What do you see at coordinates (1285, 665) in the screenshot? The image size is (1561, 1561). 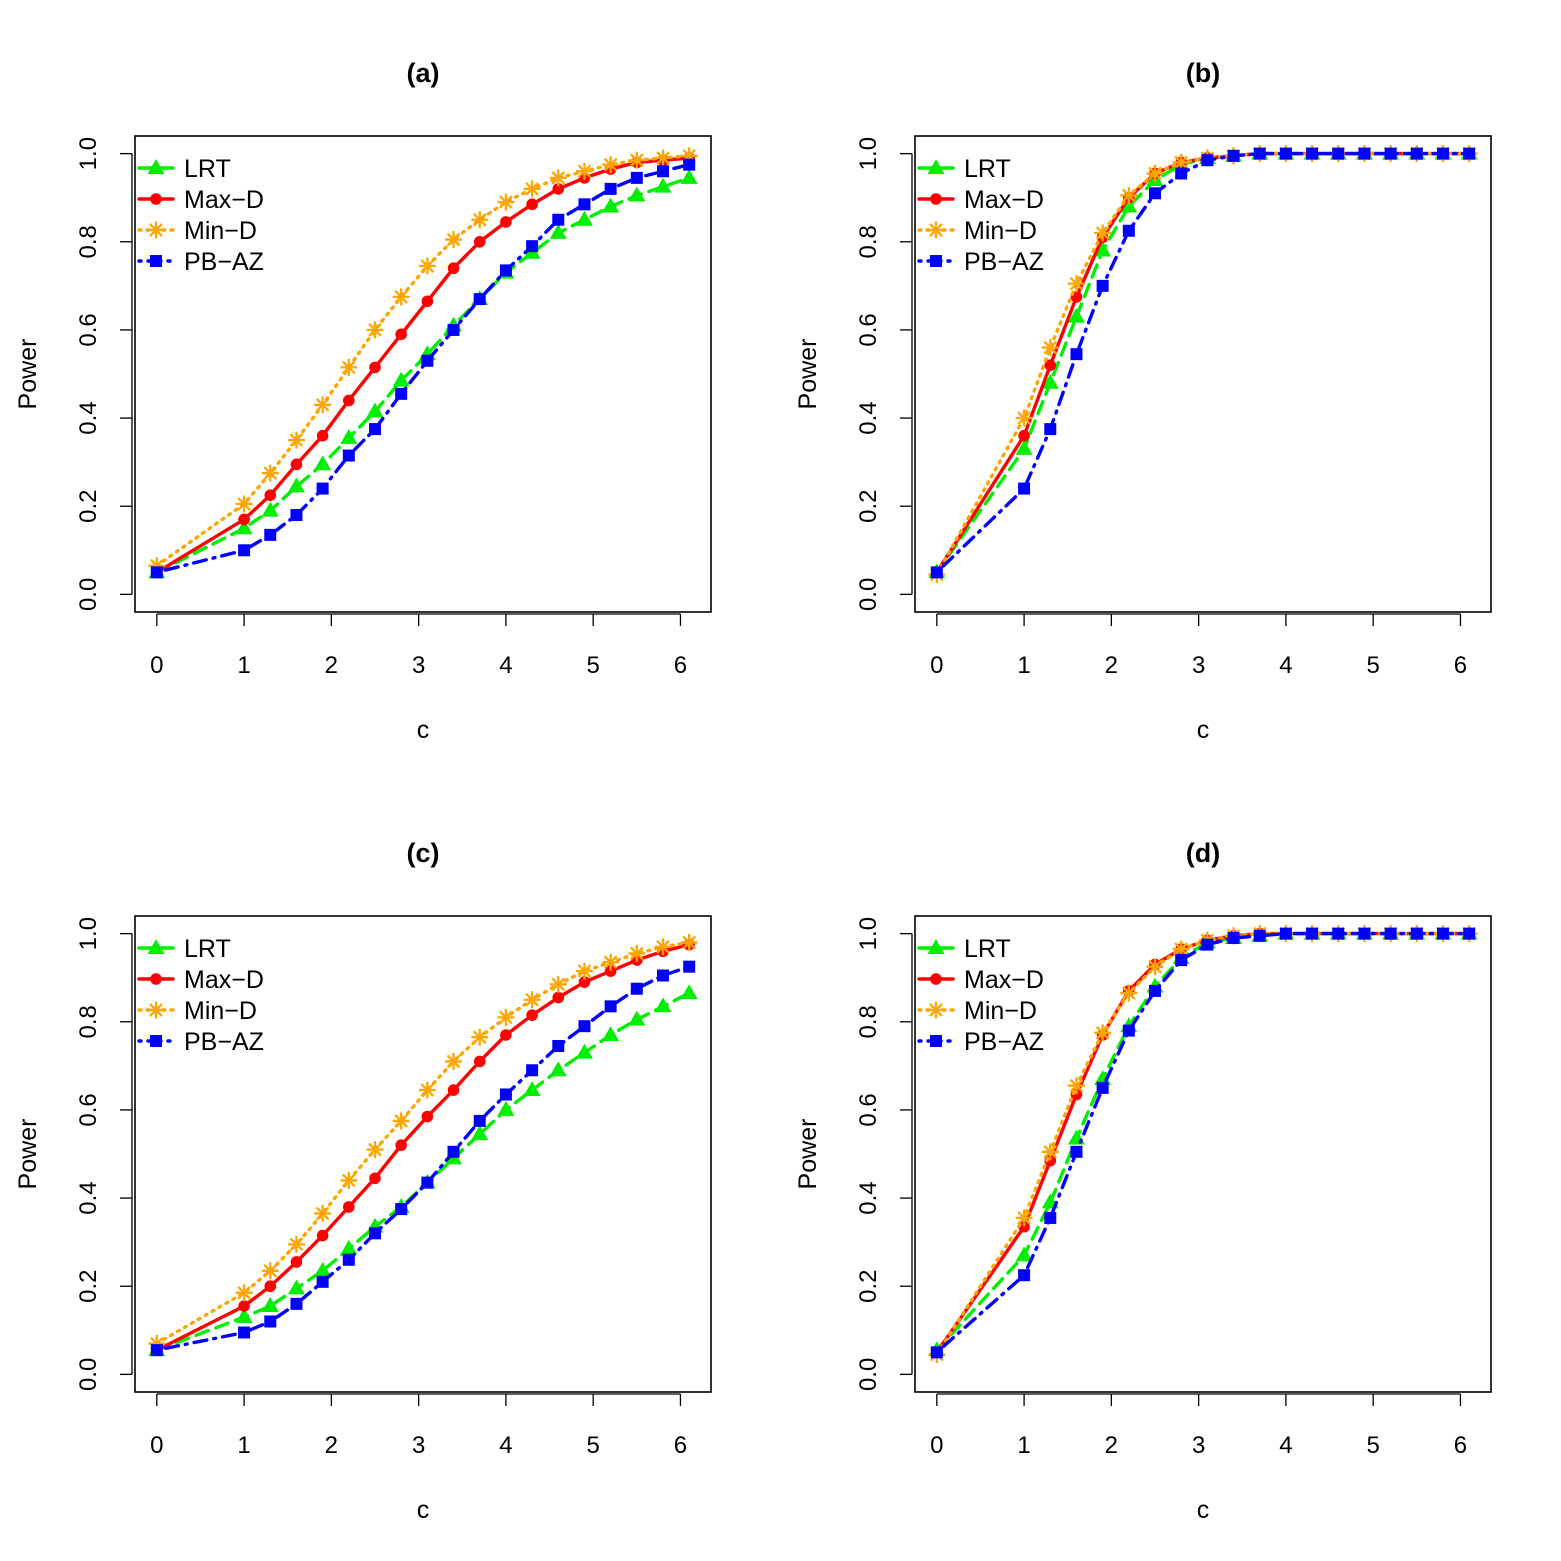 I see `x-tick-label: 4` at bounding box center [1285, 665].